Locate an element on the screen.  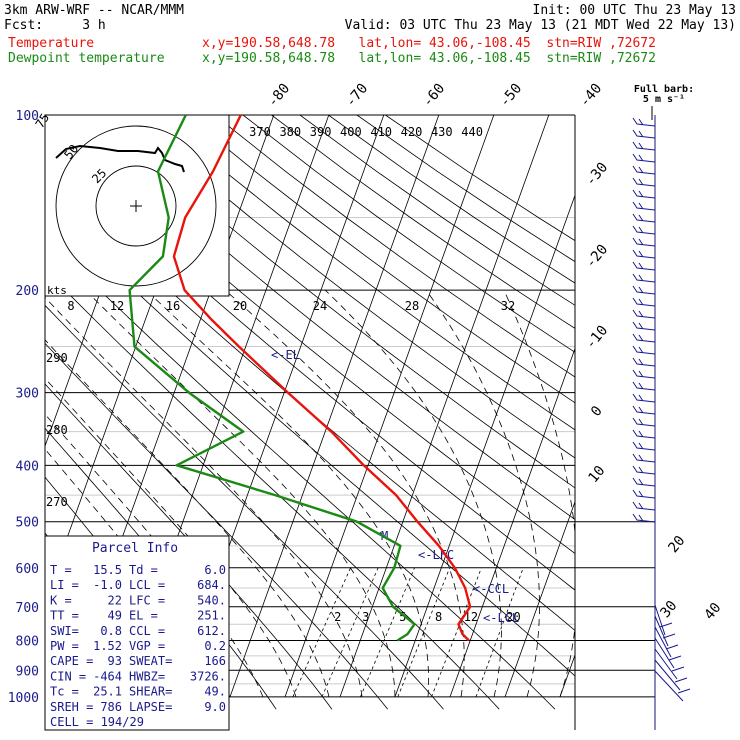
pressure-label: 900 is located at coordinates (27, 671).